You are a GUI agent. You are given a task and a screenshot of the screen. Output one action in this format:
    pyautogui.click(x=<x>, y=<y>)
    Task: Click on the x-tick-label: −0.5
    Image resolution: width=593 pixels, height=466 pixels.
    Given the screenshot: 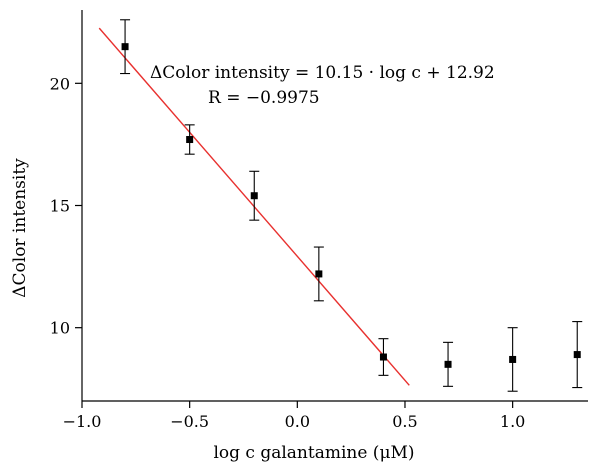 What is the action you would take?
    pyautogui.click(x=189, y=421)
    